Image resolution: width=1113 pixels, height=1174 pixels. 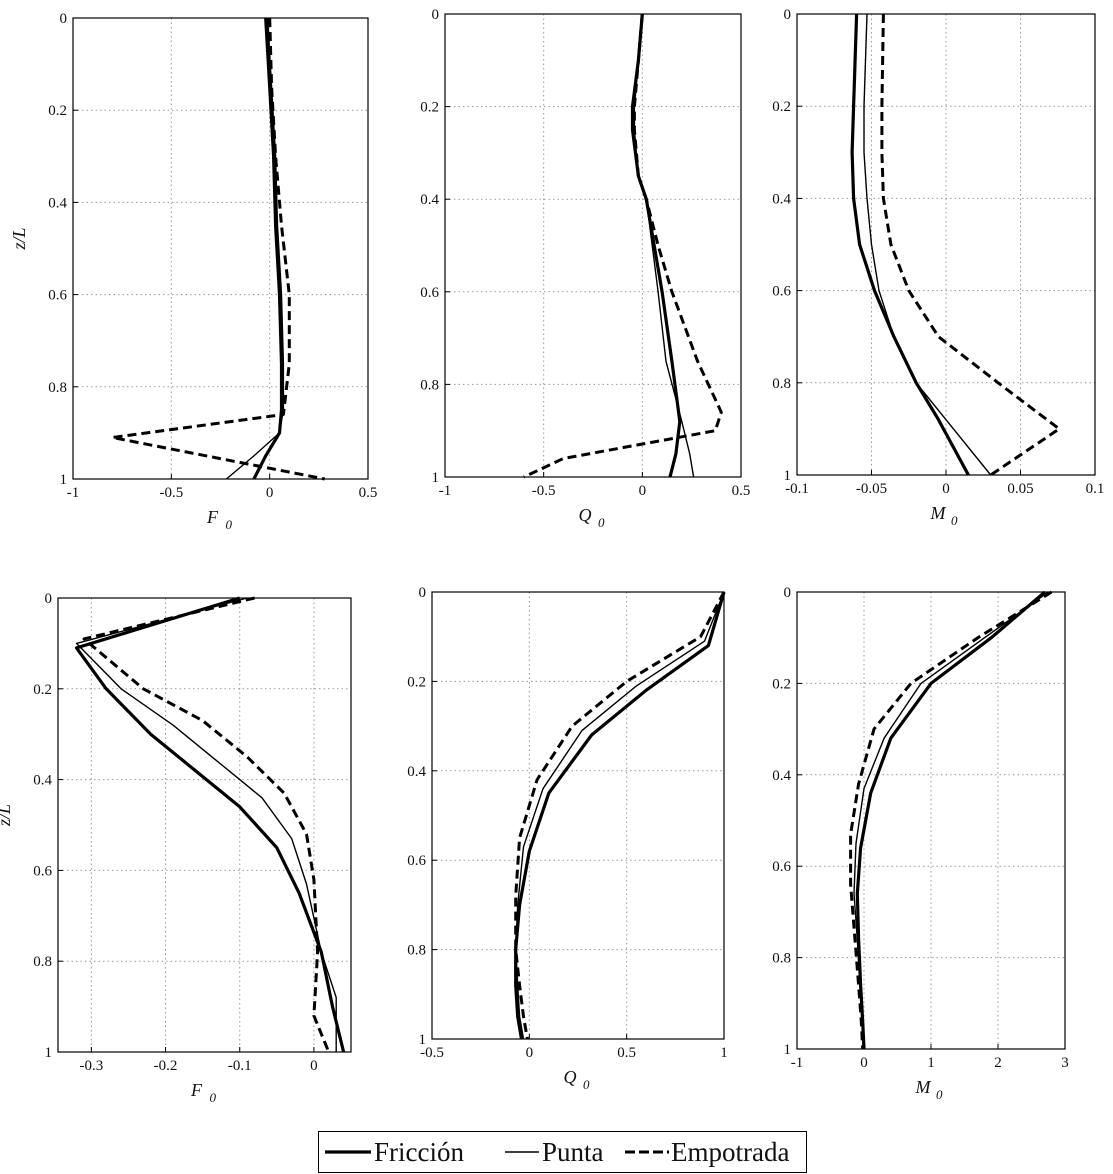 I want to click on x-tick-label: -0.5, so click(x=544, y=491).